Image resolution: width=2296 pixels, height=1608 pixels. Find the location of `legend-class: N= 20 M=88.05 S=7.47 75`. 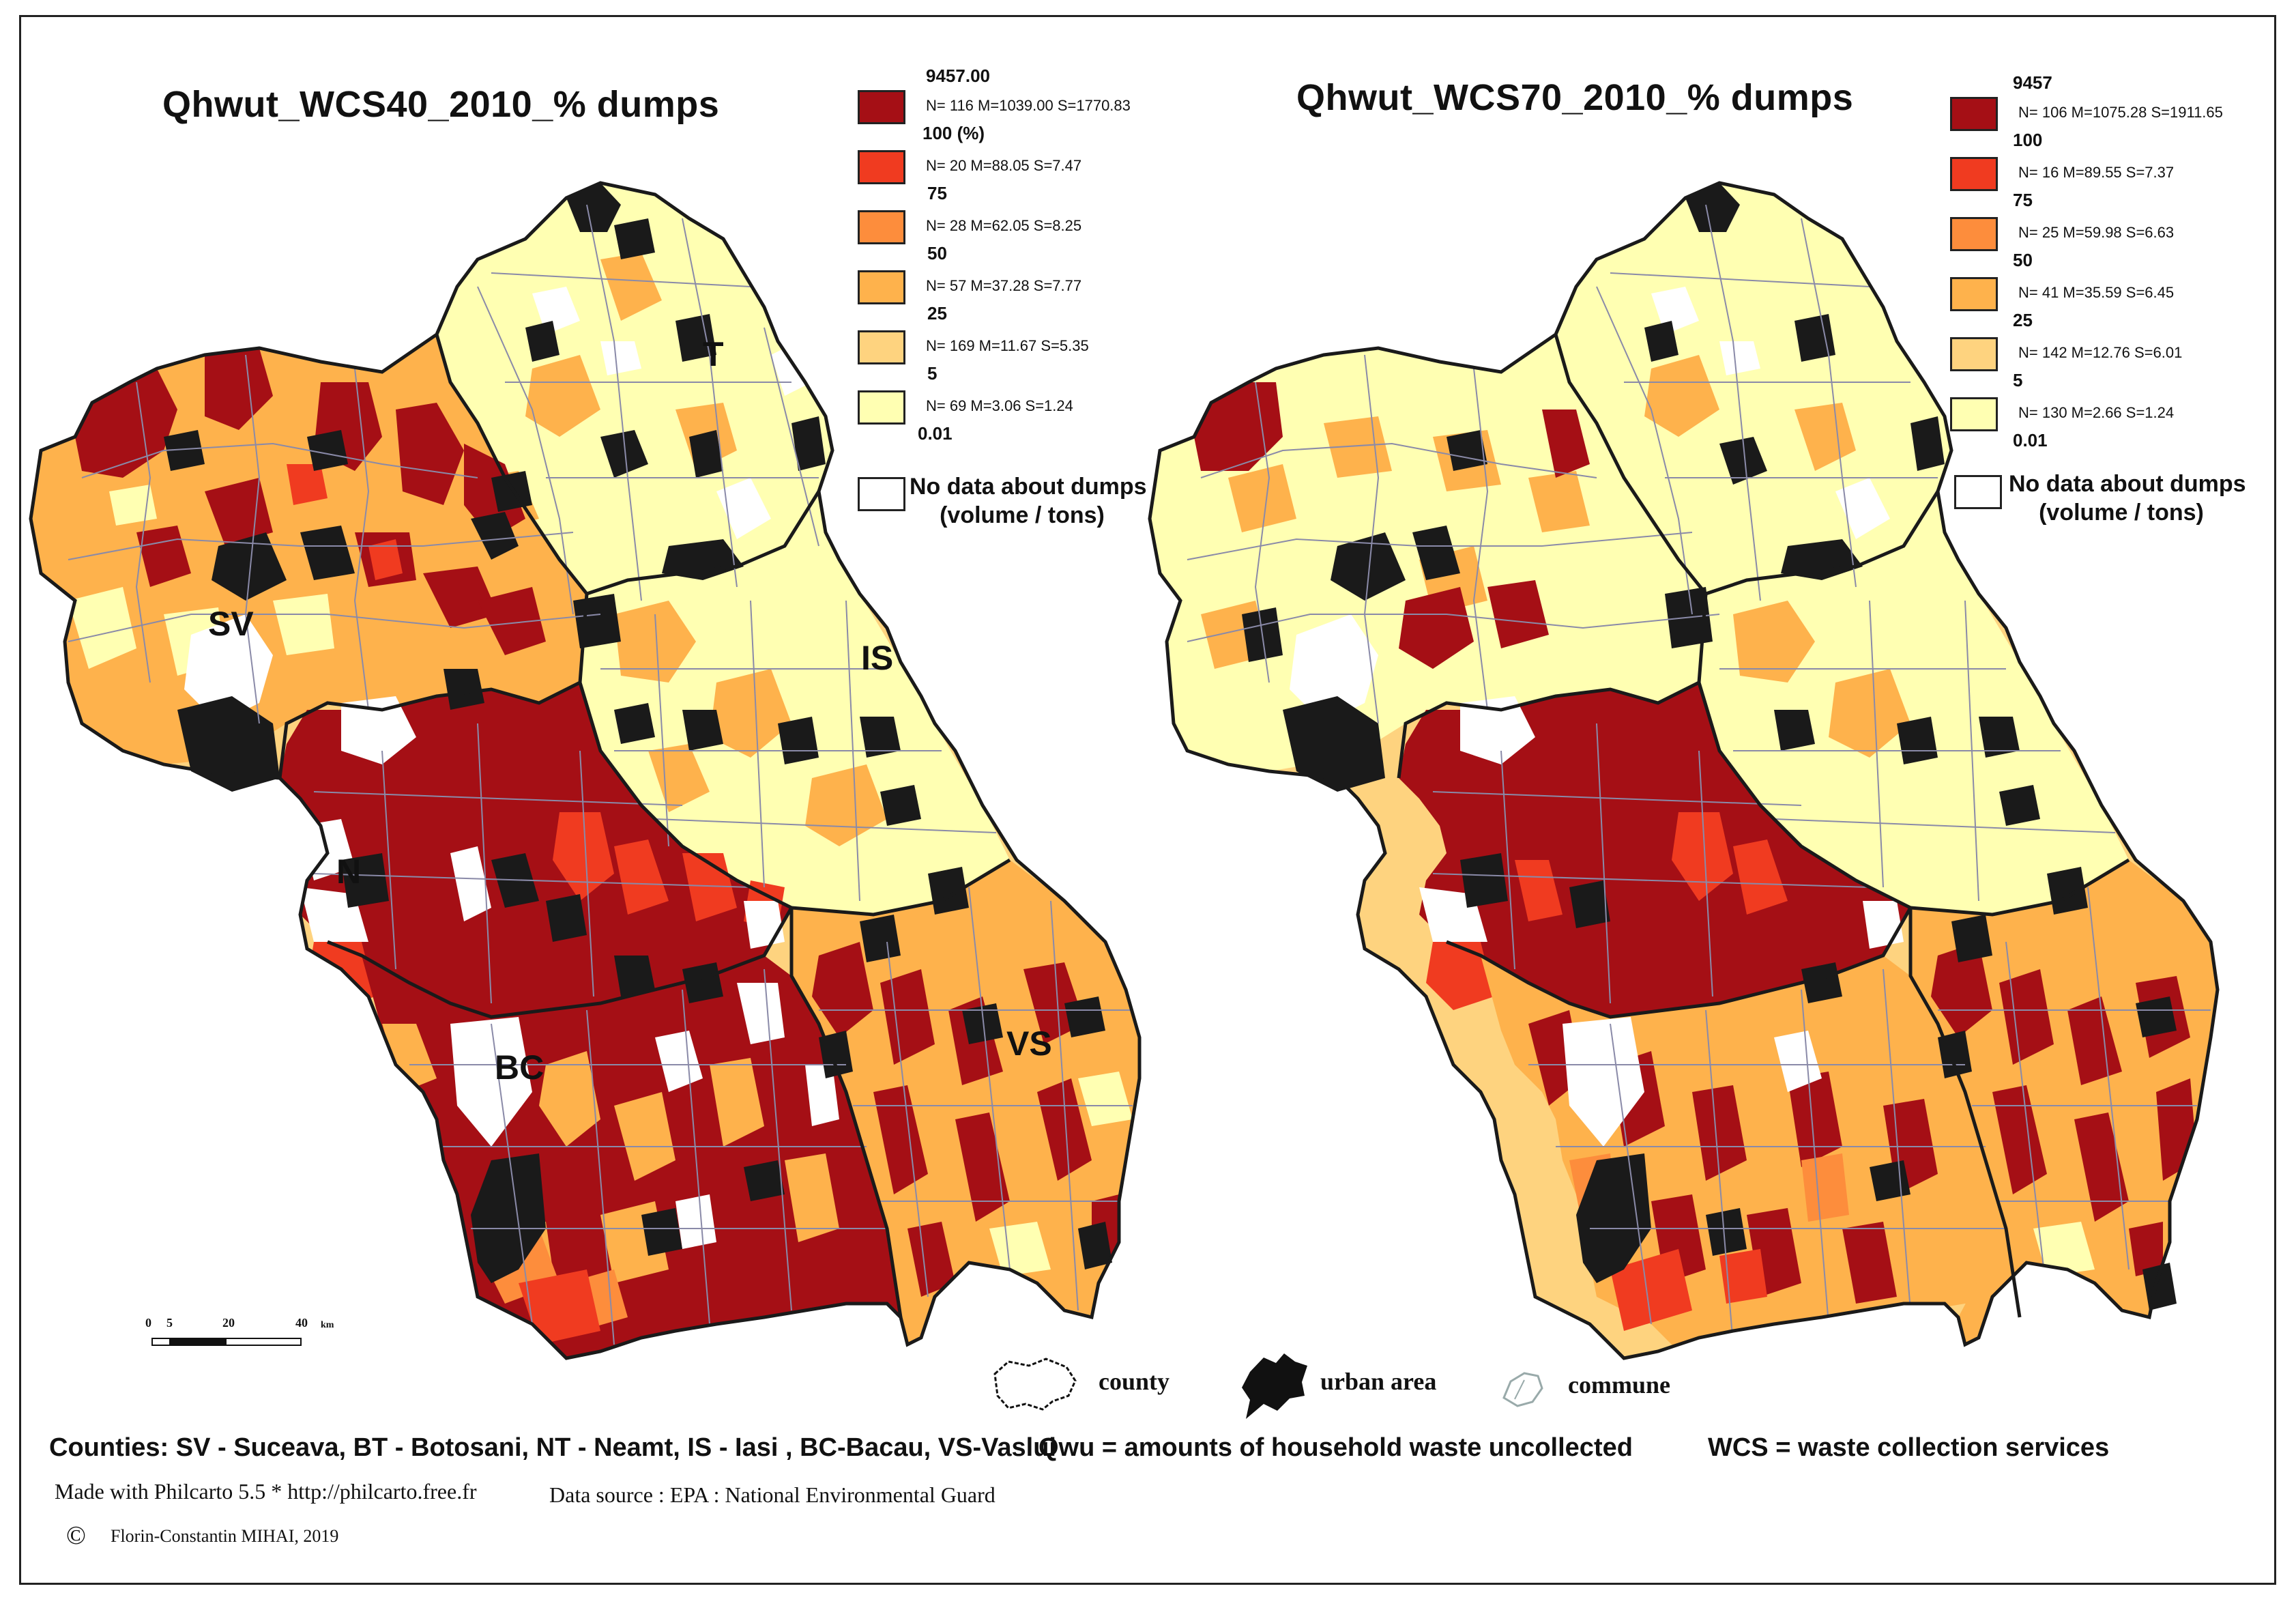

legend-class: N= 20 M=88.05 S=7.47 75 is located at coordinates (1035, 171).